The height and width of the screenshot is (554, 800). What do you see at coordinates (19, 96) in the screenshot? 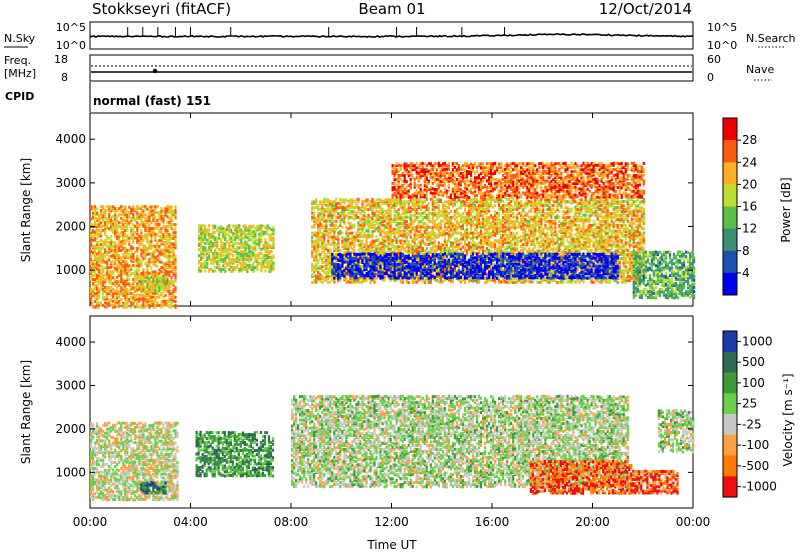
I see `cpid-label: CPID` at bounding box center [19, 96].